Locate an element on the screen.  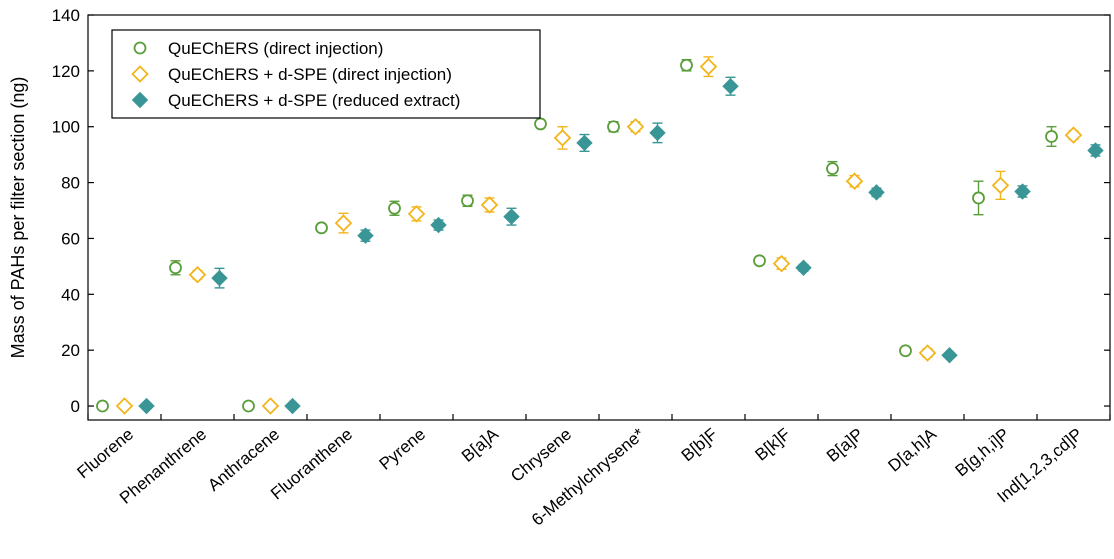
y-tick-label: 140 is located at coordinates (66, 15).